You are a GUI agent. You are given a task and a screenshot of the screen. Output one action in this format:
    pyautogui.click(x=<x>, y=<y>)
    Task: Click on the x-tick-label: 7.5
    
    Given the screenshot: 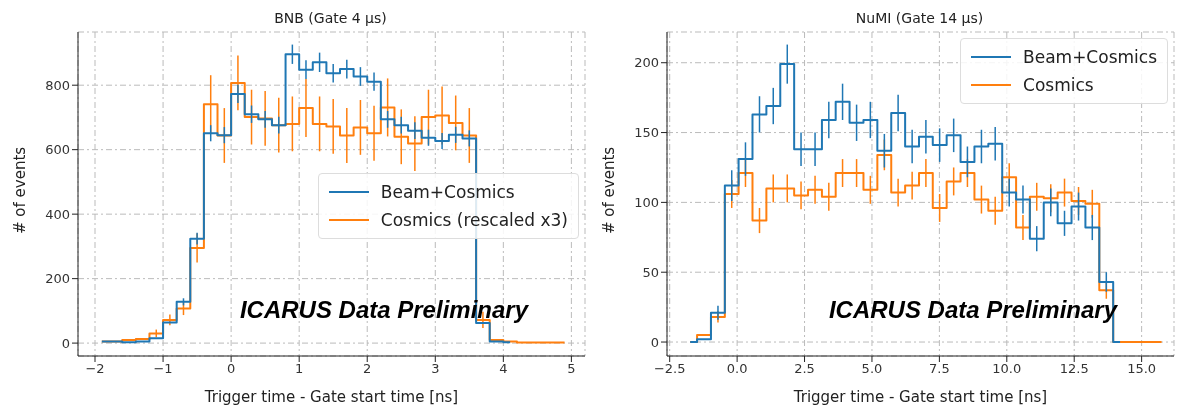 What is the action you would take?
    pyautogui.click(x=939, y=369)
    